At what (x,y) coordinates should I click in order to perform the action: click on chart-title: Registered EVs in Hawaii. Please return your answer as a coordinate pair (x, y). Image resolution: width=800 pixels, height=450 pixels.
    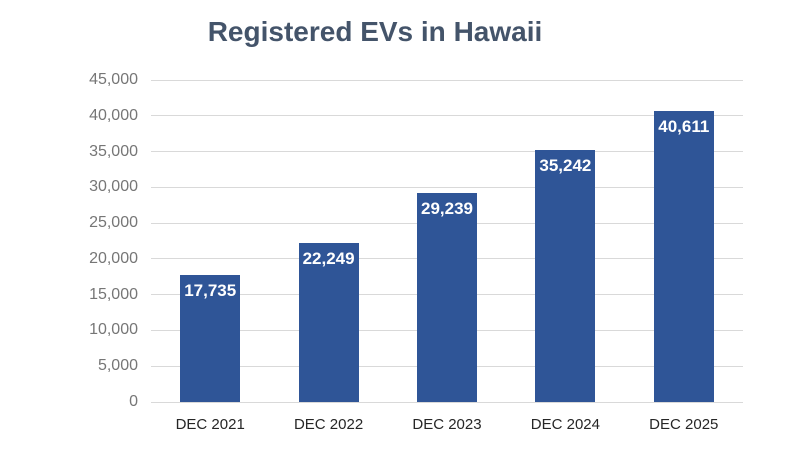
    Looking at the image, I should click on (375, 31).